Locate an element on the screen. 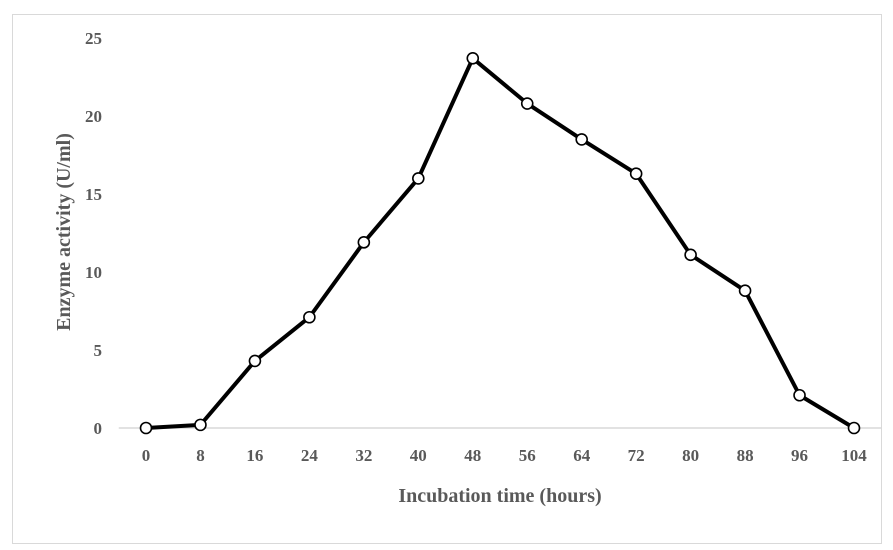 The height and width of the screenshot is (550, 893). y-axis-title: Enzyme activity (U/ml) is located at coordinates (64, 232).